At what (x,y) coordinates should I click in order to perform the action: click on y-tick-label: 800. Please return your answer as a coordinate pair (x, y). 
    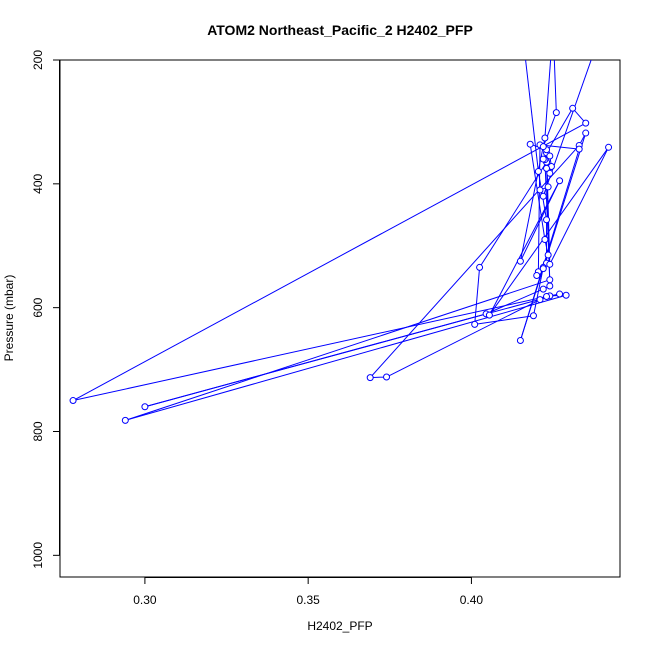
    Looking at the image, I should click on (38, 431).